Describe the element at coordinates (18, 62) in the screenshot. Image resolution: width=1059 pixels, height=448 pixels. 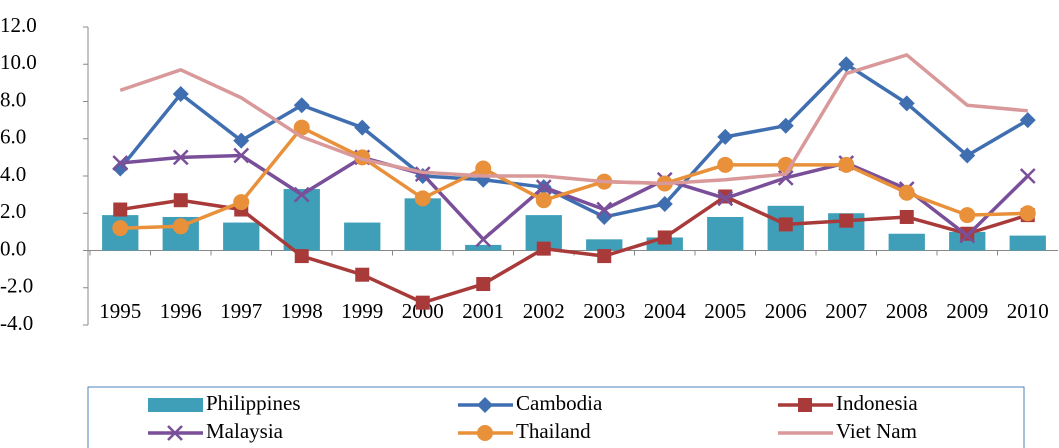
I see `y-tick-label: 10.0` at that location.